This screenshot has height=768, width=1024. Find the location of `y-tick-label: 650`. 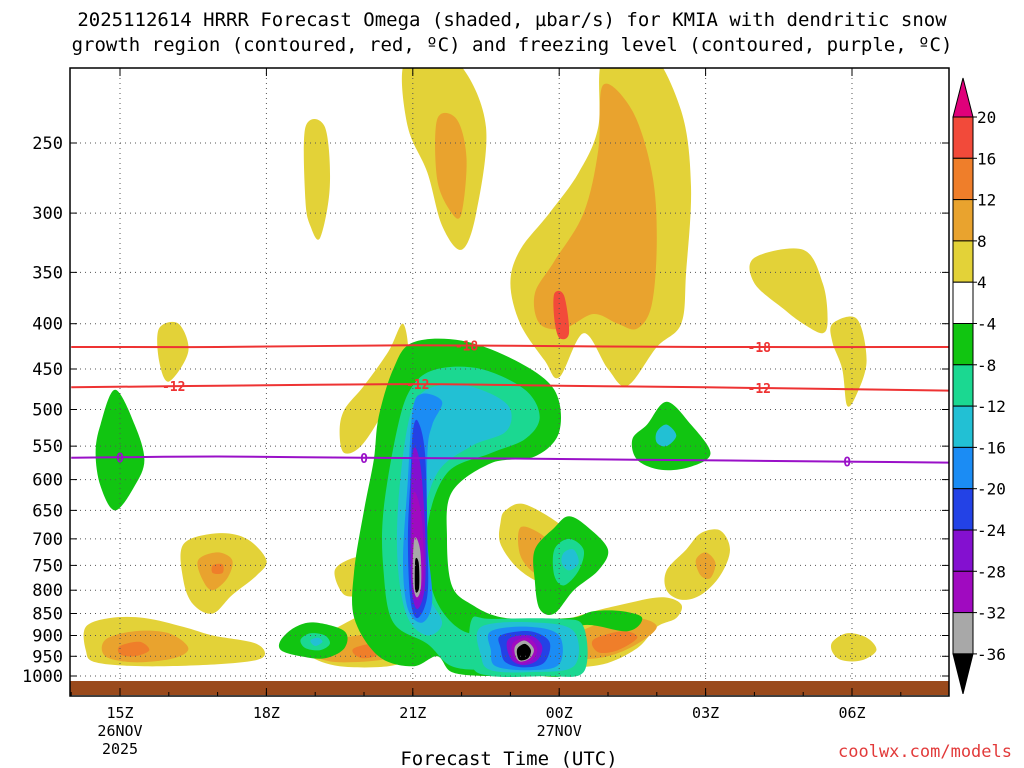

y-tick-label: 650 is located at coordinates (47, 511).